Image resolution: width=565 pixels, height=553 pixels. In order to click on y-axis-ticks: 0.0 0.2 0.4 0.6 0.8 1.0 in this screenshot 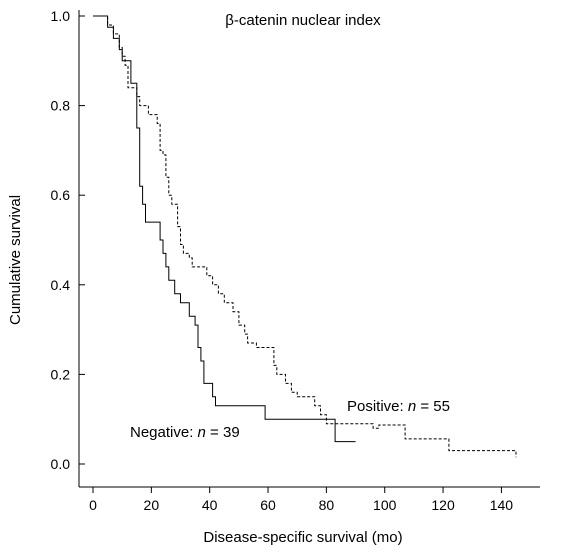, I will do `click(68, 240)`.